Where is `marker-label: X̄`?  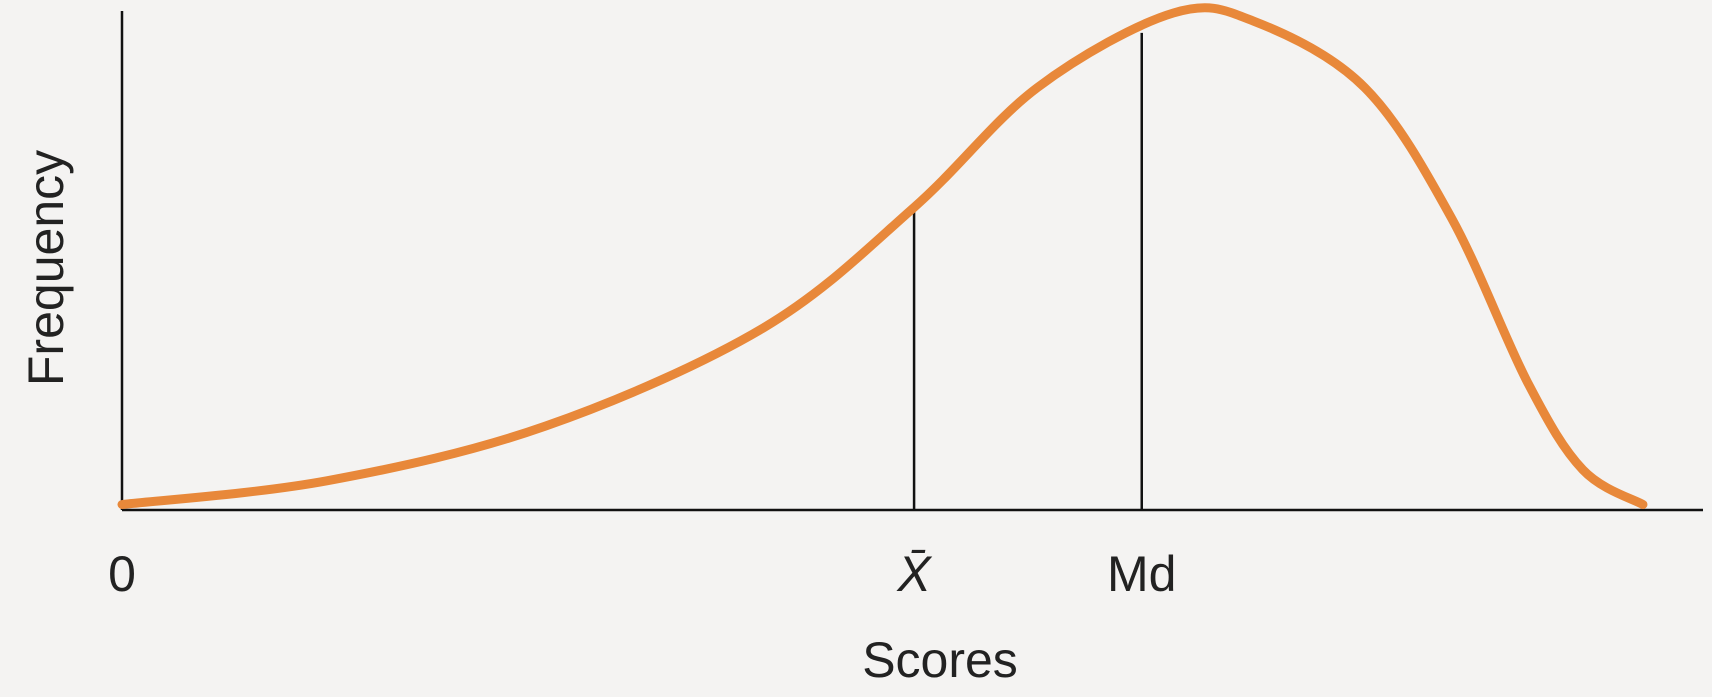
marker-label: X̄ is located at coordinates (914, 574).